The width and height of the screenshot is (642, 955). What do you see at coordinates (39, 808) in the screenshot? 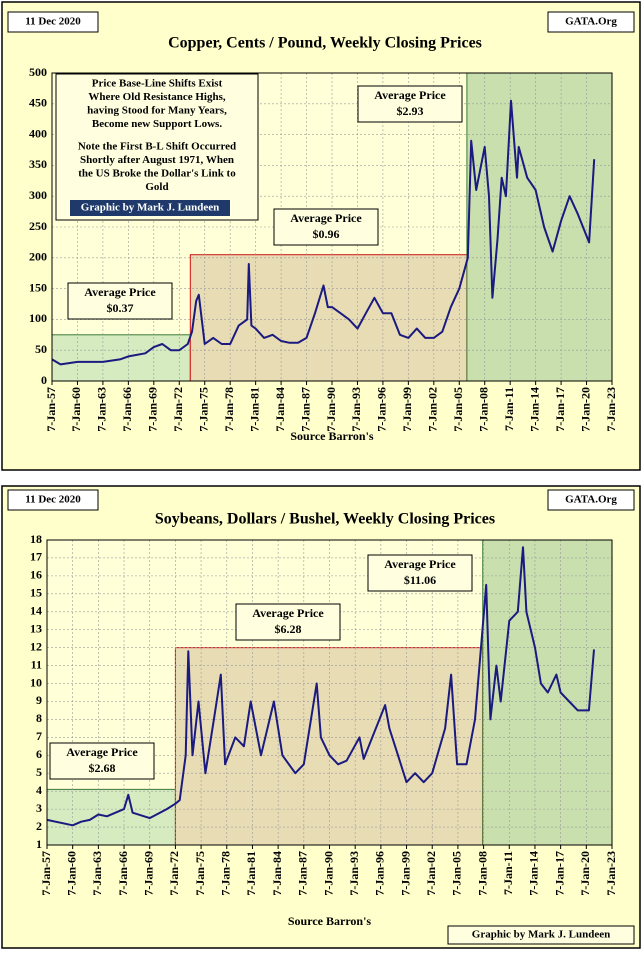
I see `y-tick-label: 3` at bounding box center [39, 808].